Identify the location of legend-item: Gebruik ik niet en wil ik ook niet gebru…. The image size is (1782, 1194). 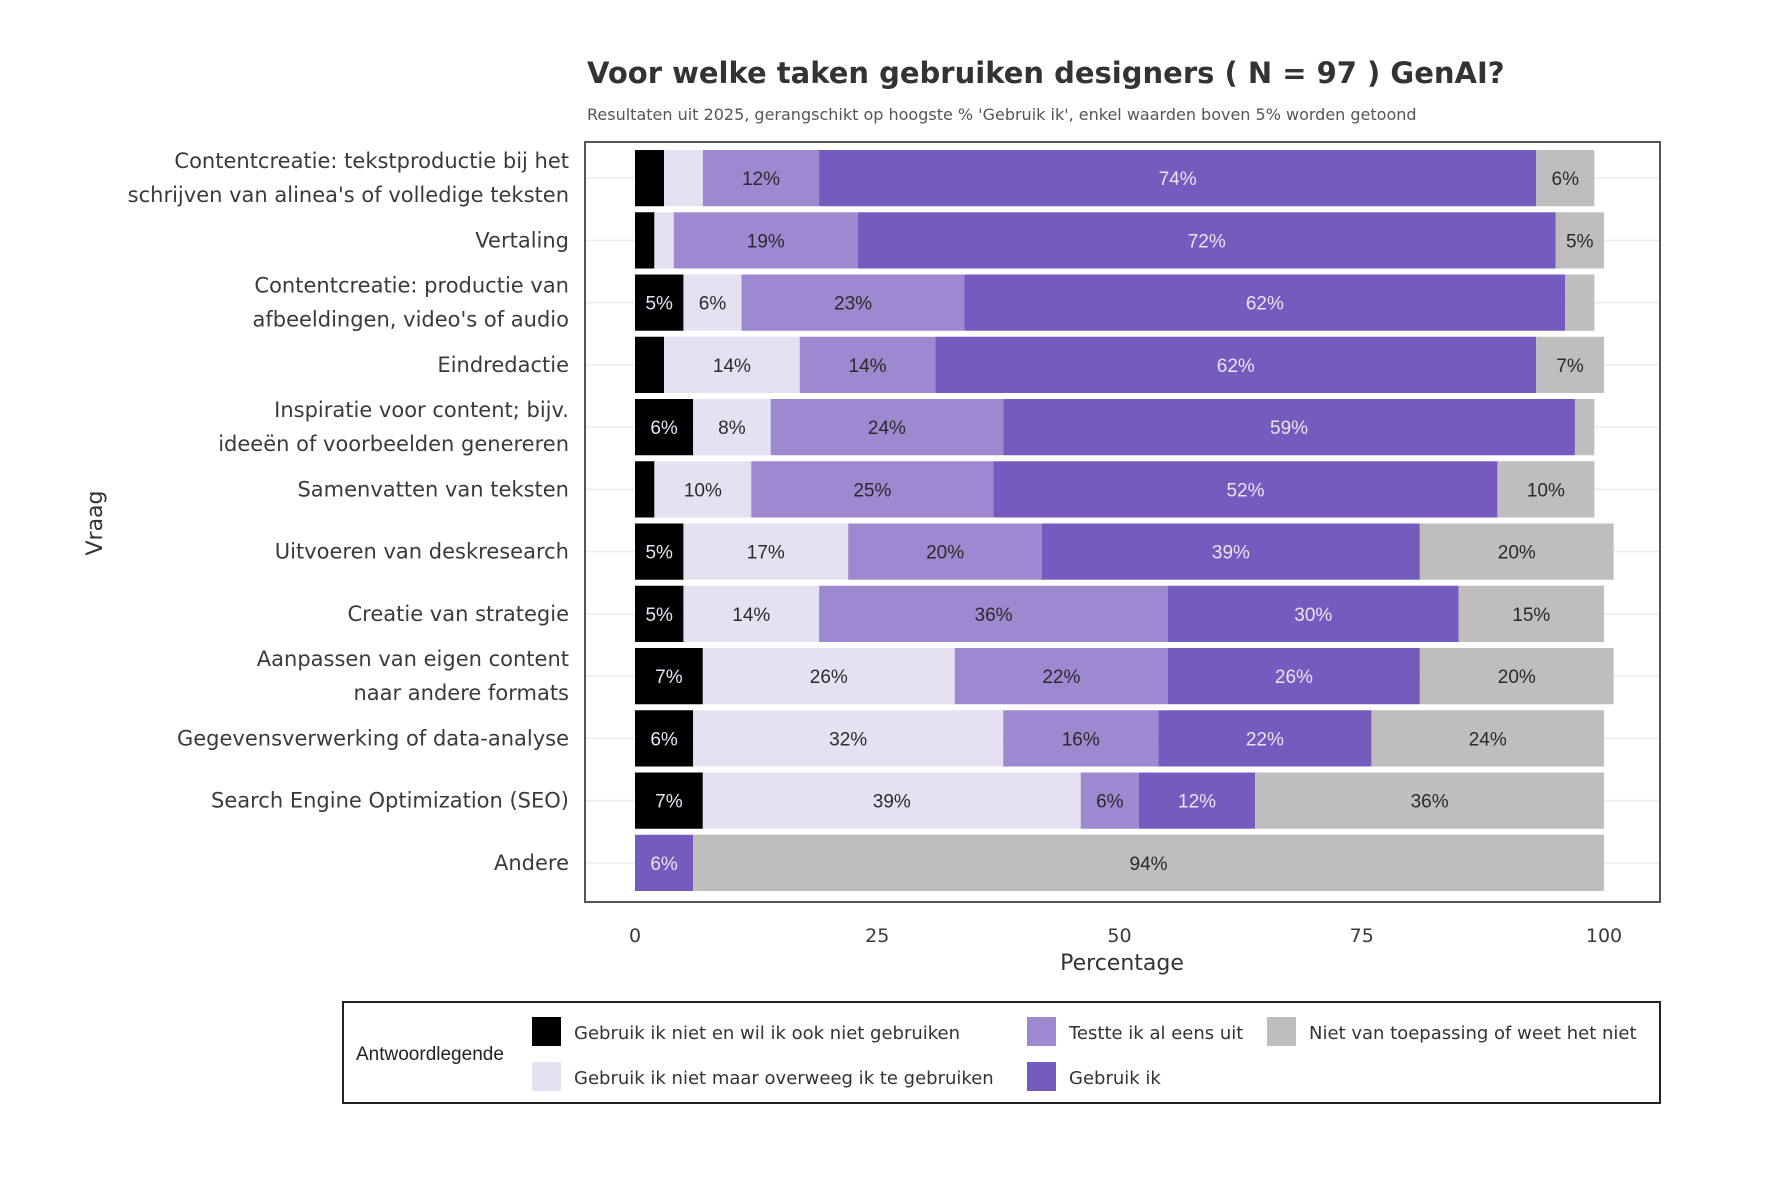
(746, 1031).